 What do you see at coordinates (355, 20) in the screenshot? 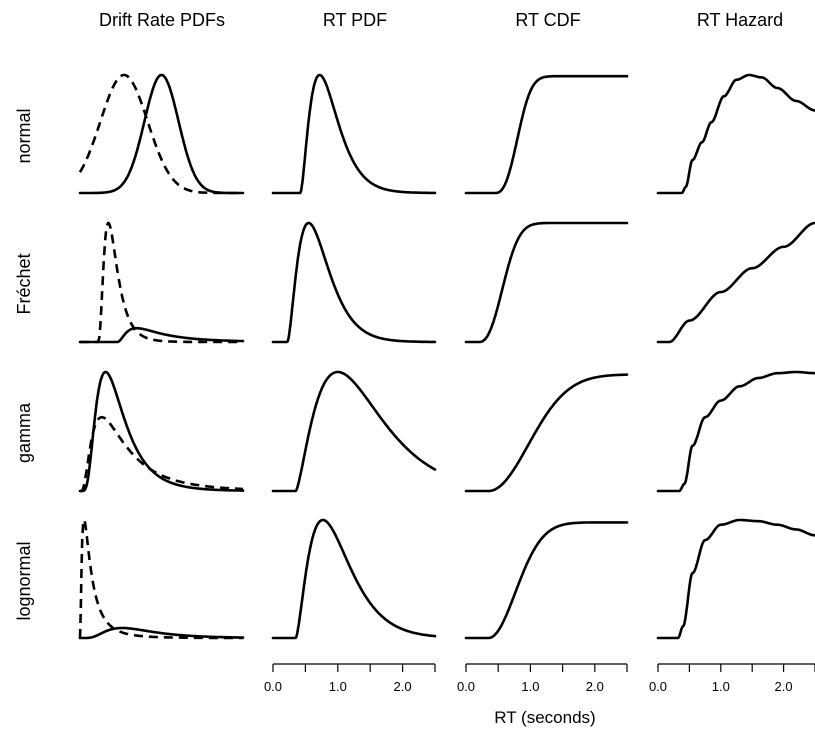
I see `column-title-rt-pdf: RT PDF` at bounding box center [355, 20].